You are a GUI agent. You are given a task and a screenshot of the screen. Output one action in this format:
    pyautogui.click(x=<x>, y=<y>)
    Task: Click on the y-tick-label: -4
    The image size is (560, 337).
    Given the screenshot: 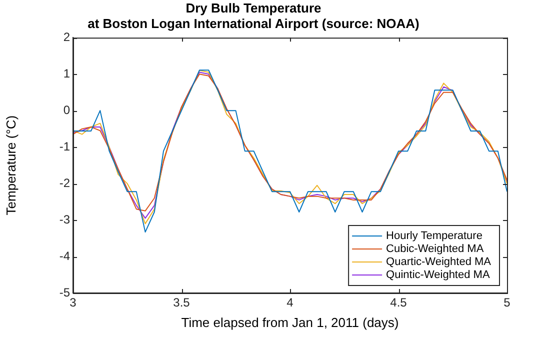 What is the action you would take?
    pyautogui.click(x=64, y=255)
    